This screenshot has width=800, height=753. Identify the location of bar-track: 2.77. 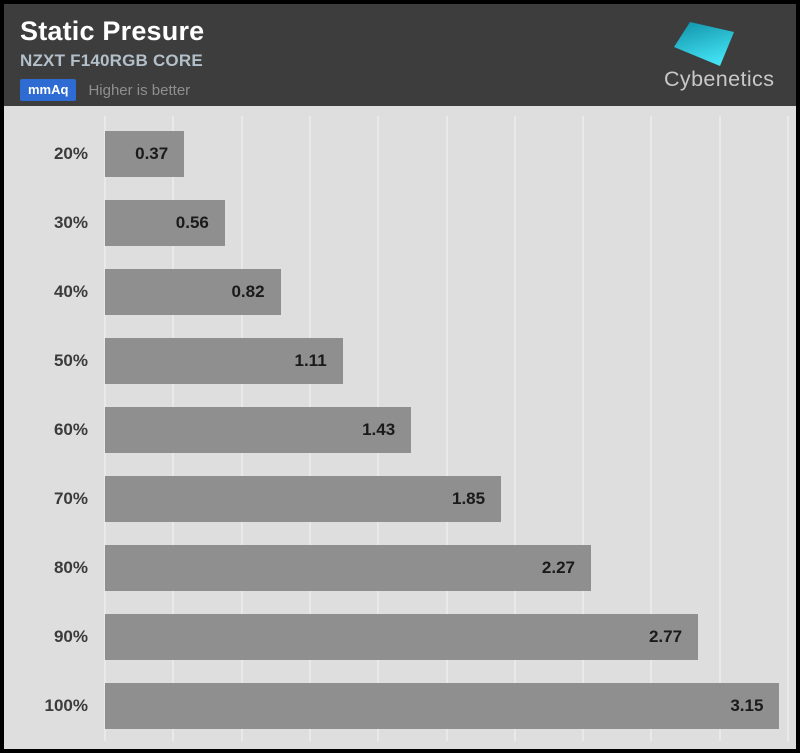
(446, 636).